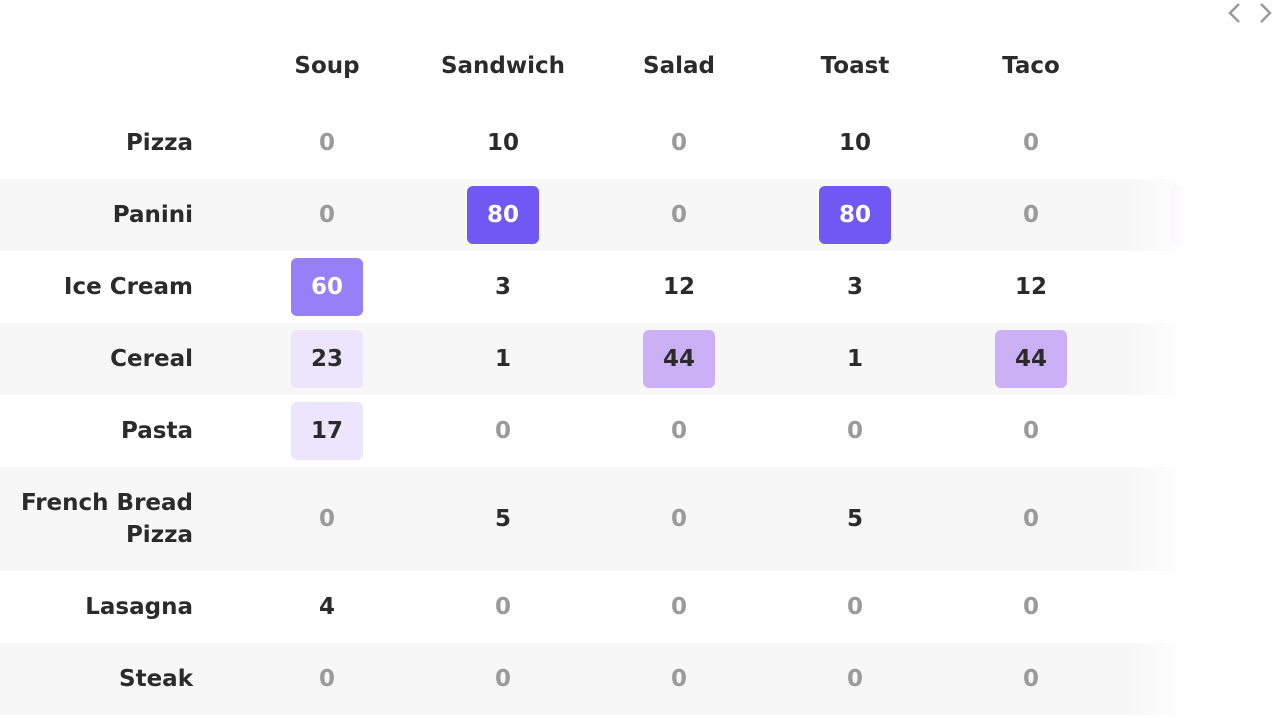 The height and width of the screenshot is (718, 1288). I want to click on table-row: Pasta 17 0 0 0 0, so click(598, 431).